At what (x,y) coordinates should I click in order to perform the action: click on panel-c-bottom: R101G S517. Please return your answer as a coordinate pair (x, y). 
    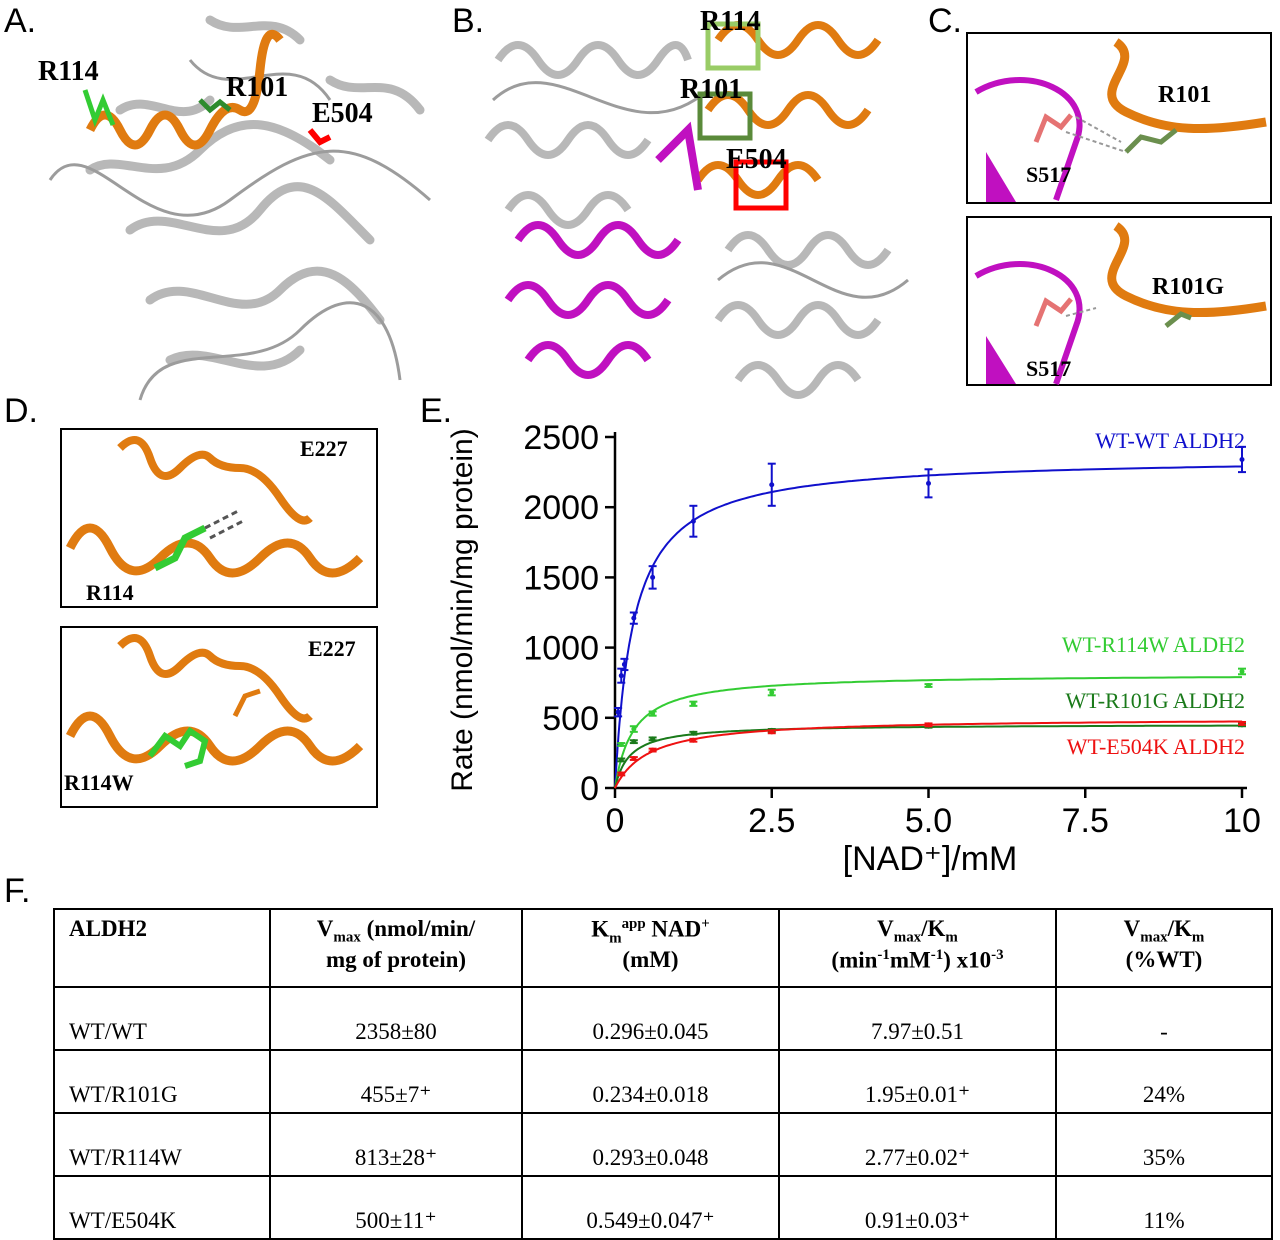
    Looking at the image, I should click on (1119, 301).